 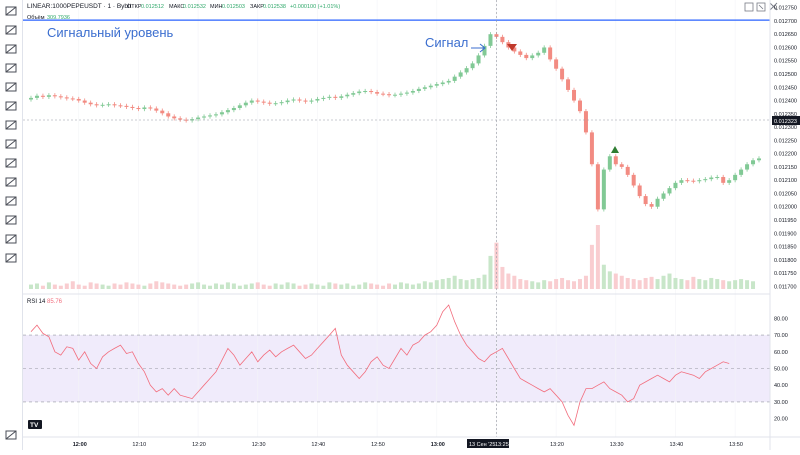 I want to click on signal-level-annotation: Сигнальный уровень, so click(x=110, y=32).